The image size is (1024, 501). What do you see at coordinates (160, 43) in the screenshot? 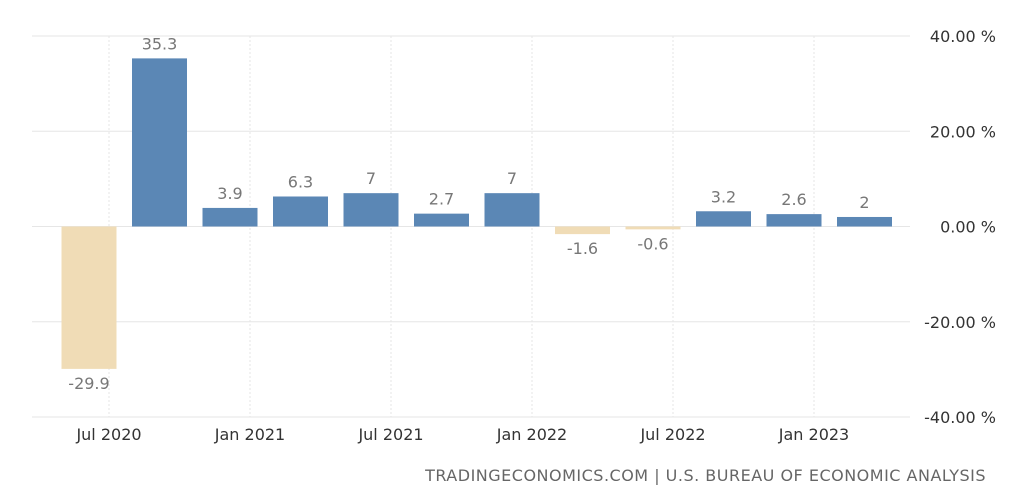
I see `data-label: 35.3` at bounding box center [160, 43].